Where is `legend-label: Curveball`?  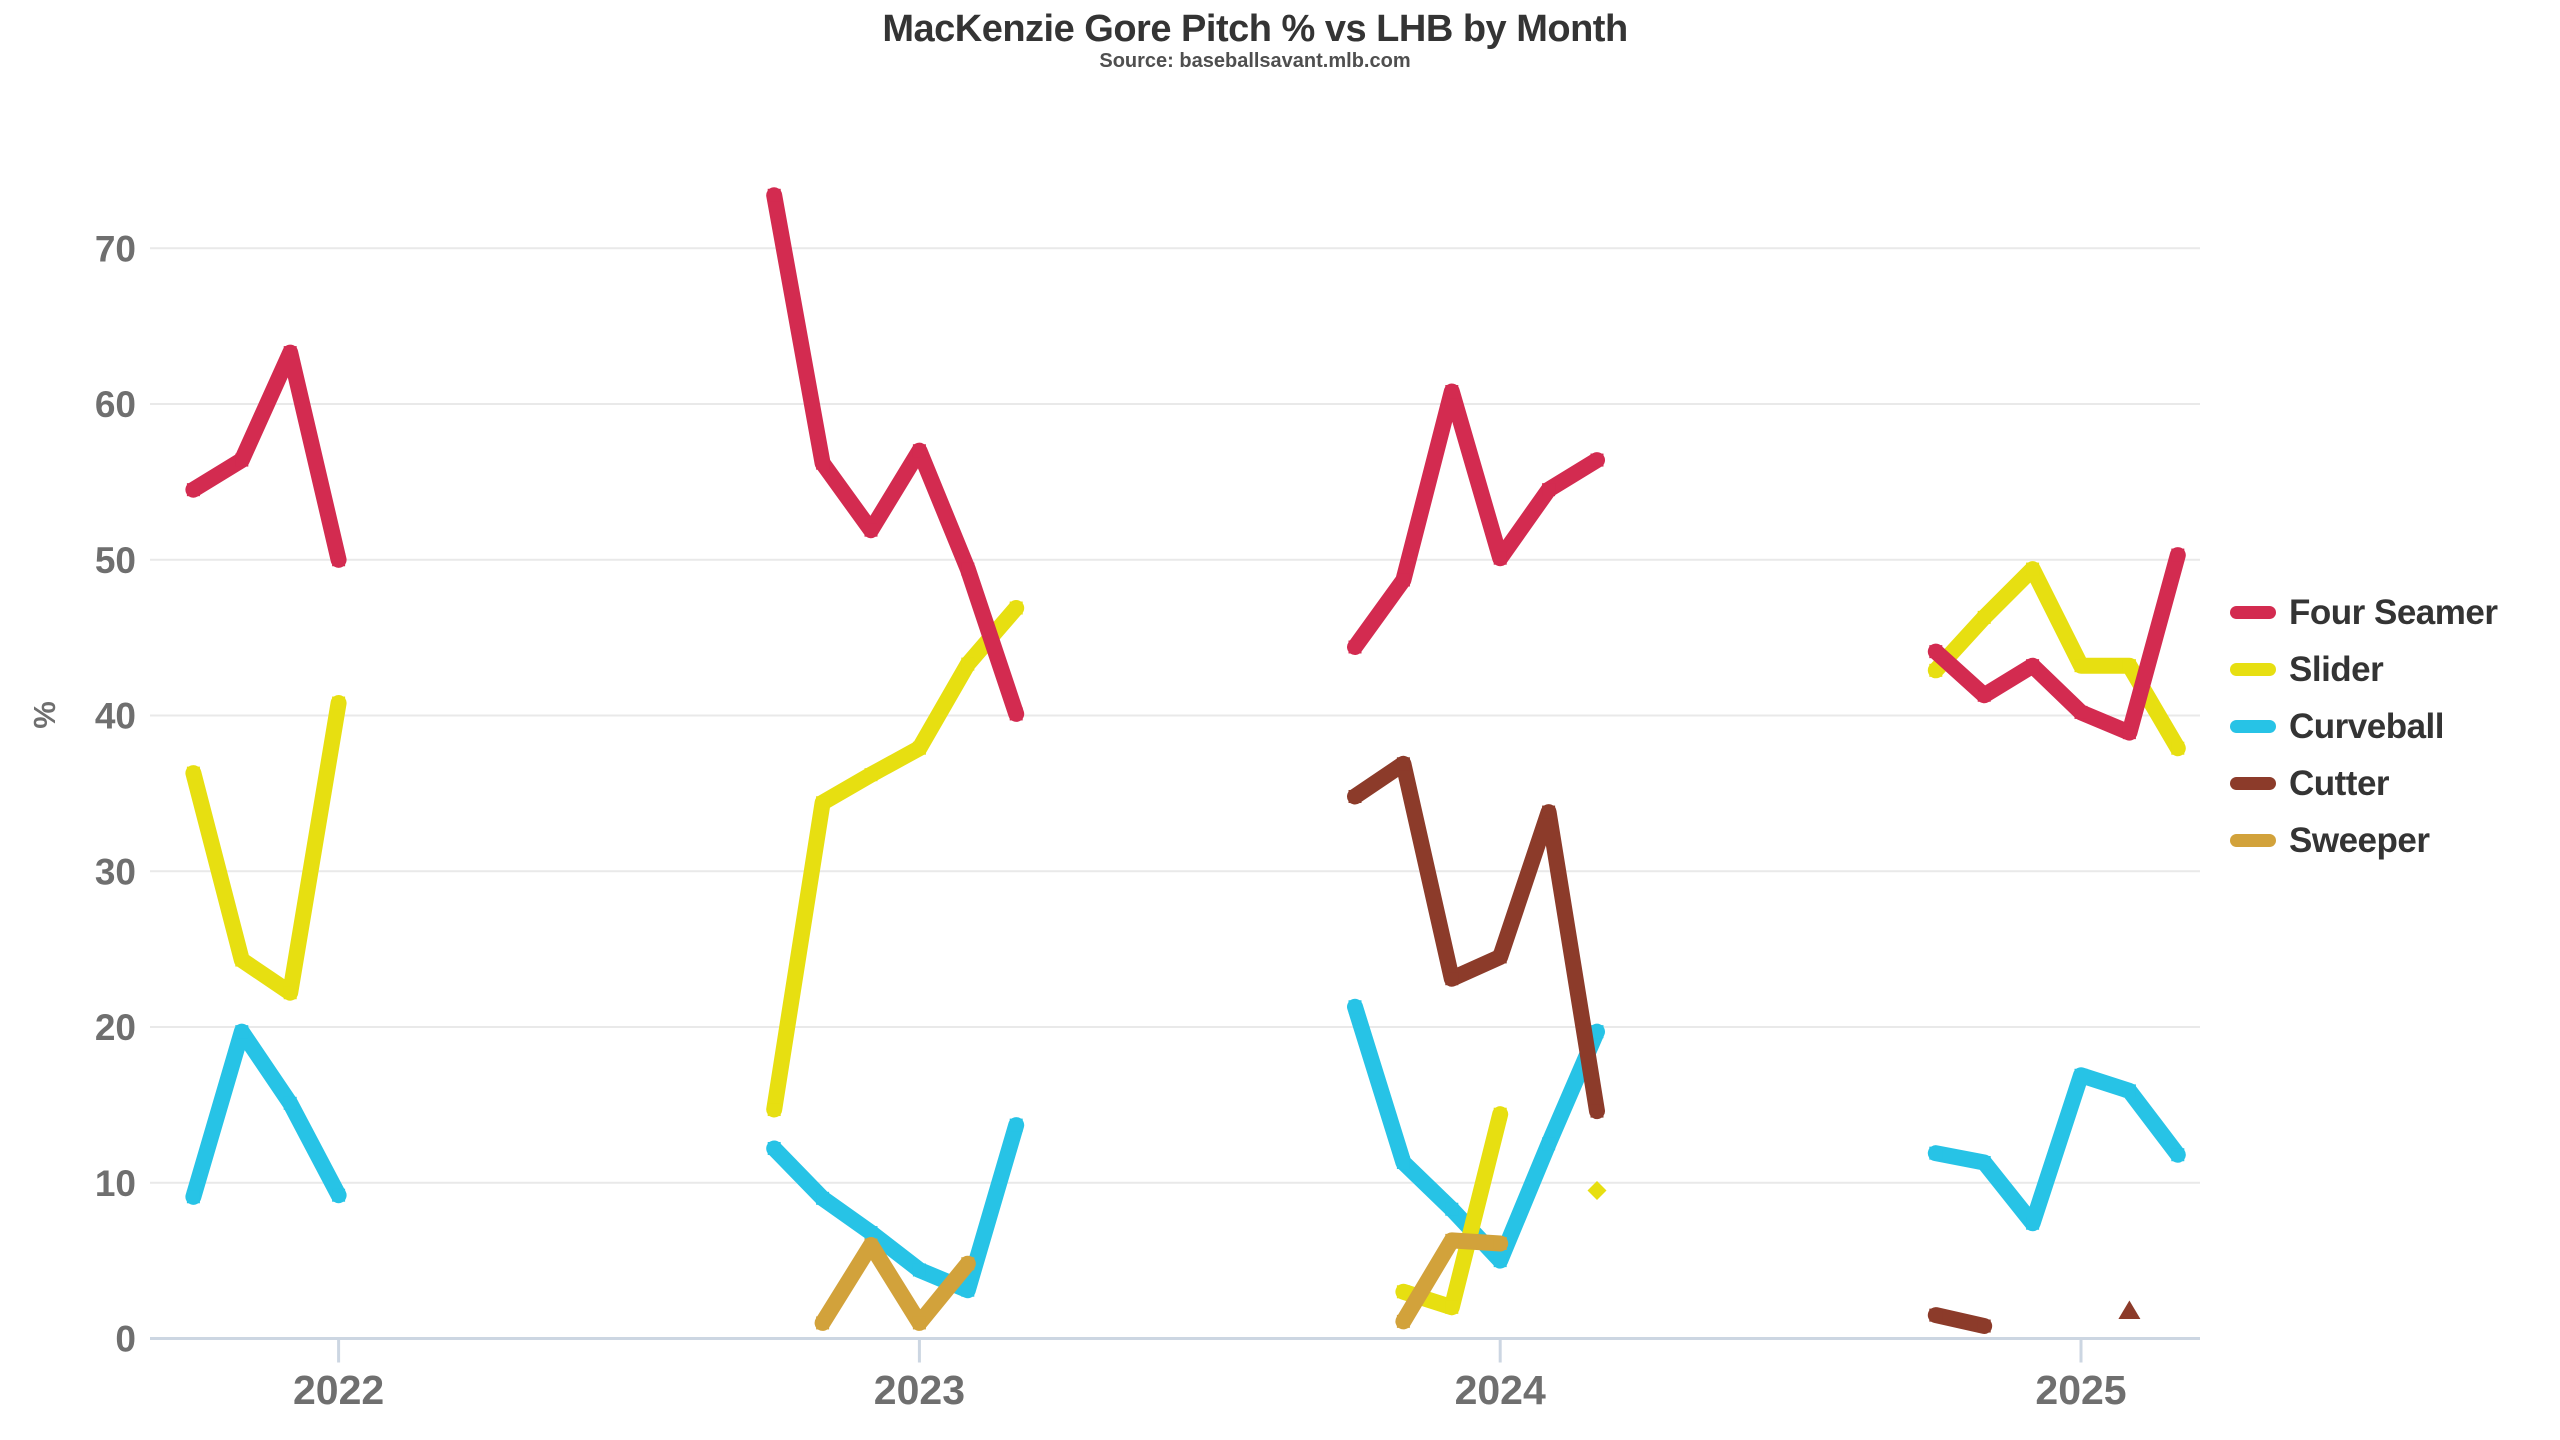
legend-label: Curveball is located at coordinates (2367, 726).